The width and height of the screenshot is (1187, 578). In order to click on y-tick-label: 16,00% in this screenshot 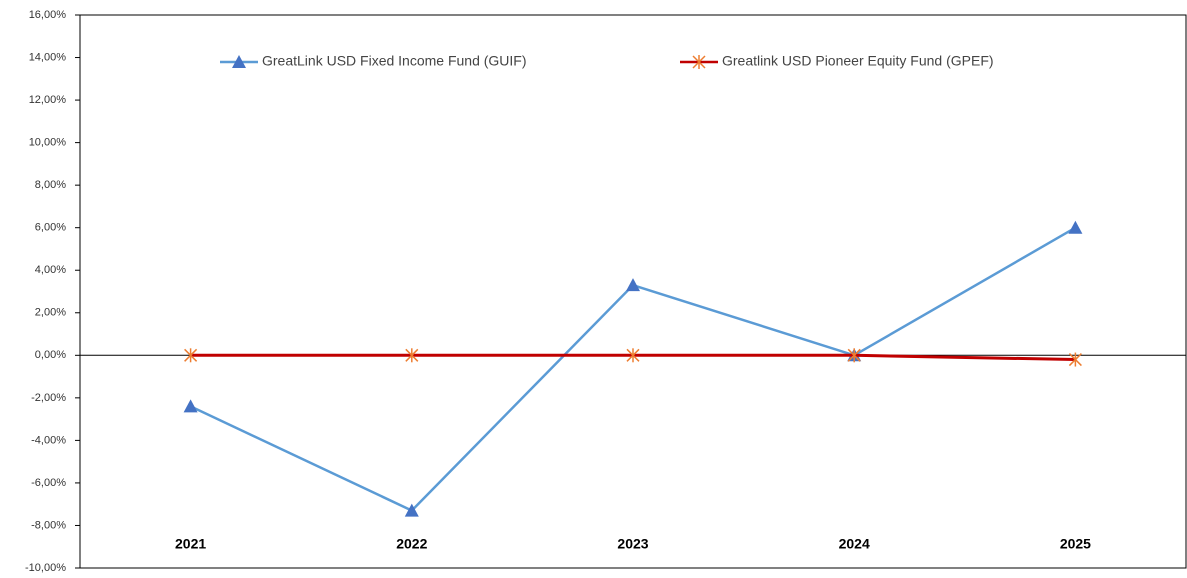, I will do `click(48, 15)`.